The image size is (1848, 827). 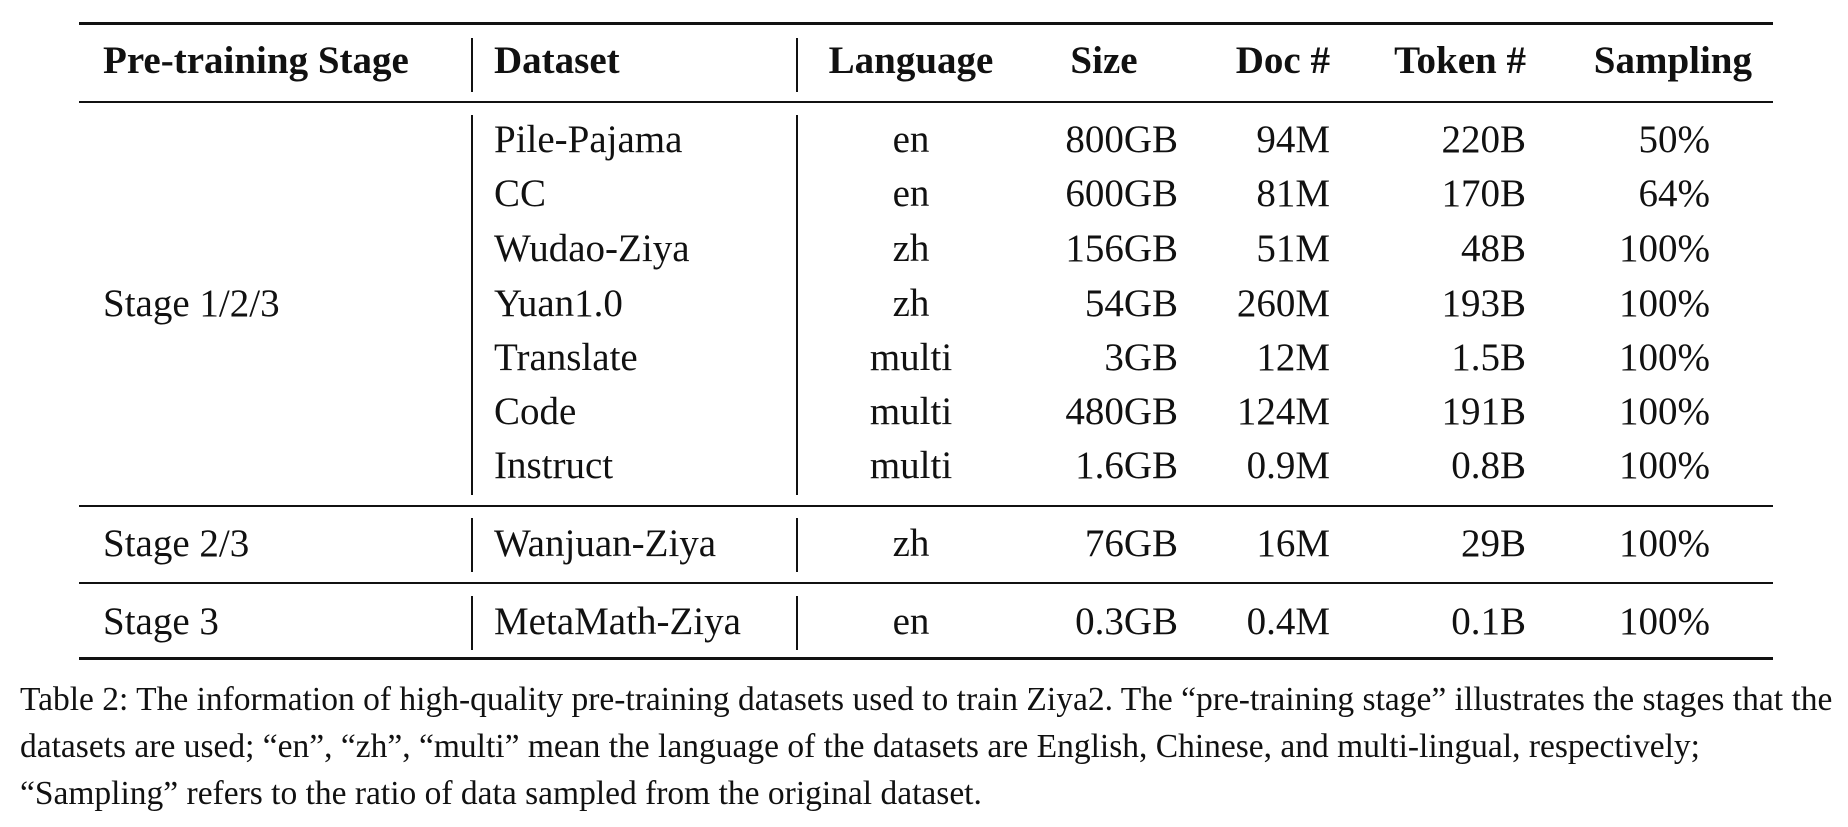 I want to click on dataset-cell: Translate, so click(x=566, y=357).